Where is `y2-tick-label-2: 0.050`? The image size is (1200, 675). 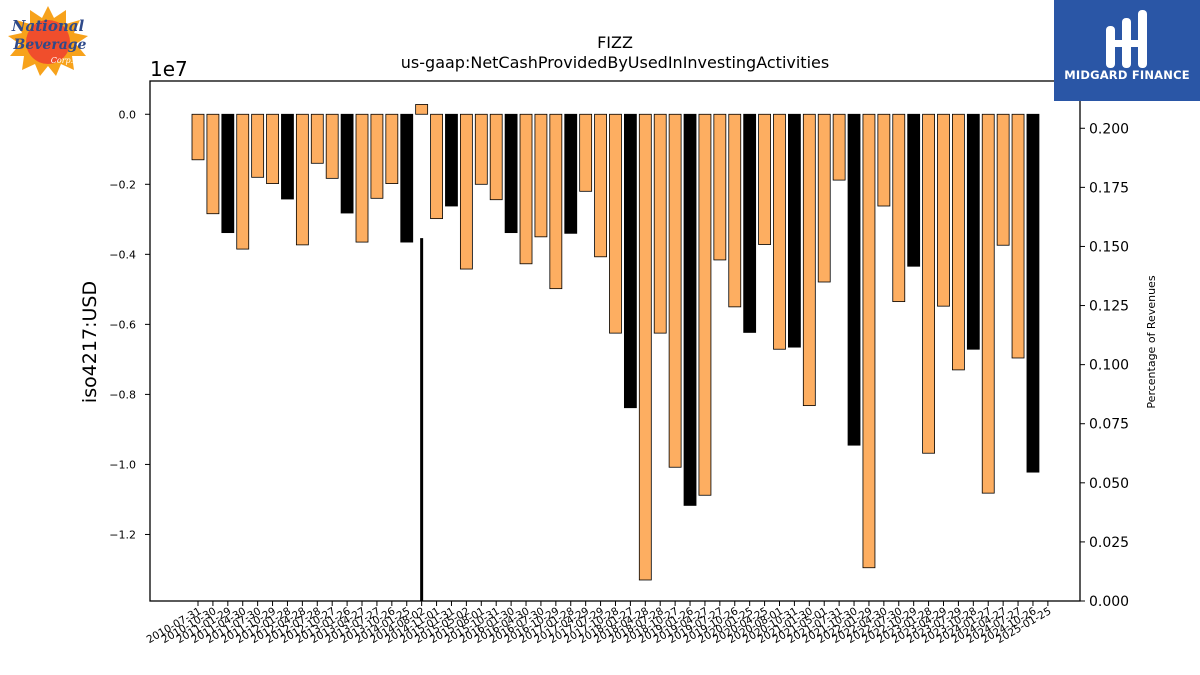 y2-tick-label-2: 0.050 is located at coordinates (1109, 484).